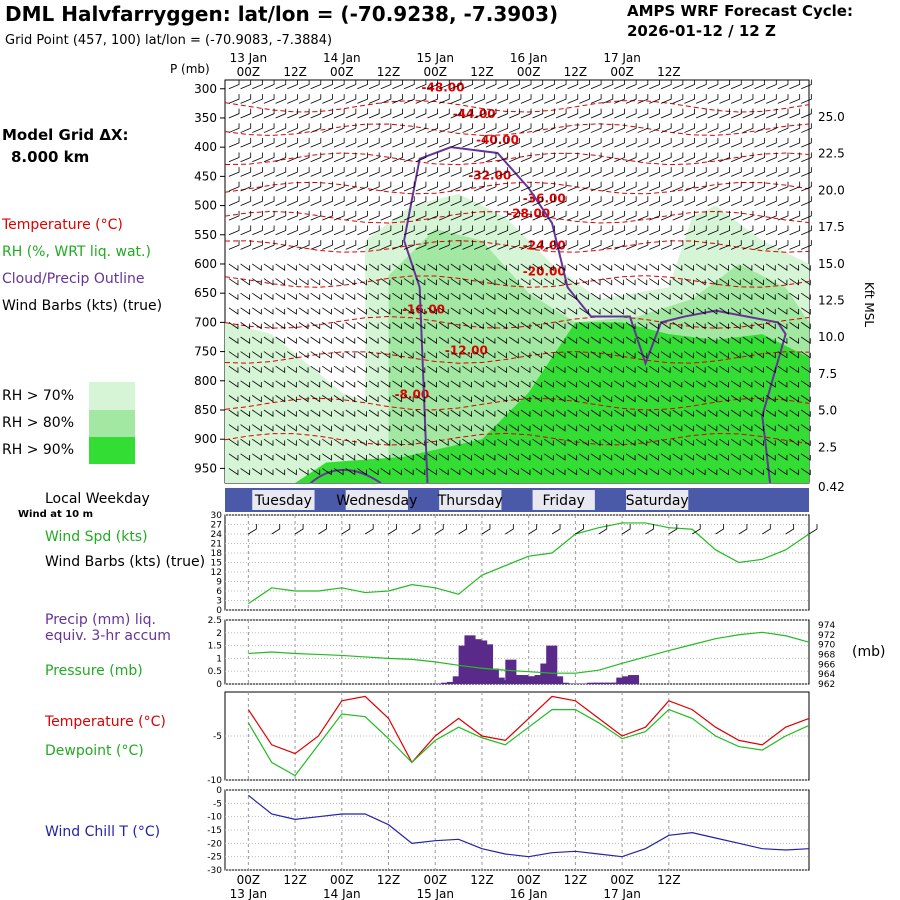  What do you see at coordinates (826, 675) in the screenshot?
I see `pressure-tick-label: 964` at bounding box center [826, 675].